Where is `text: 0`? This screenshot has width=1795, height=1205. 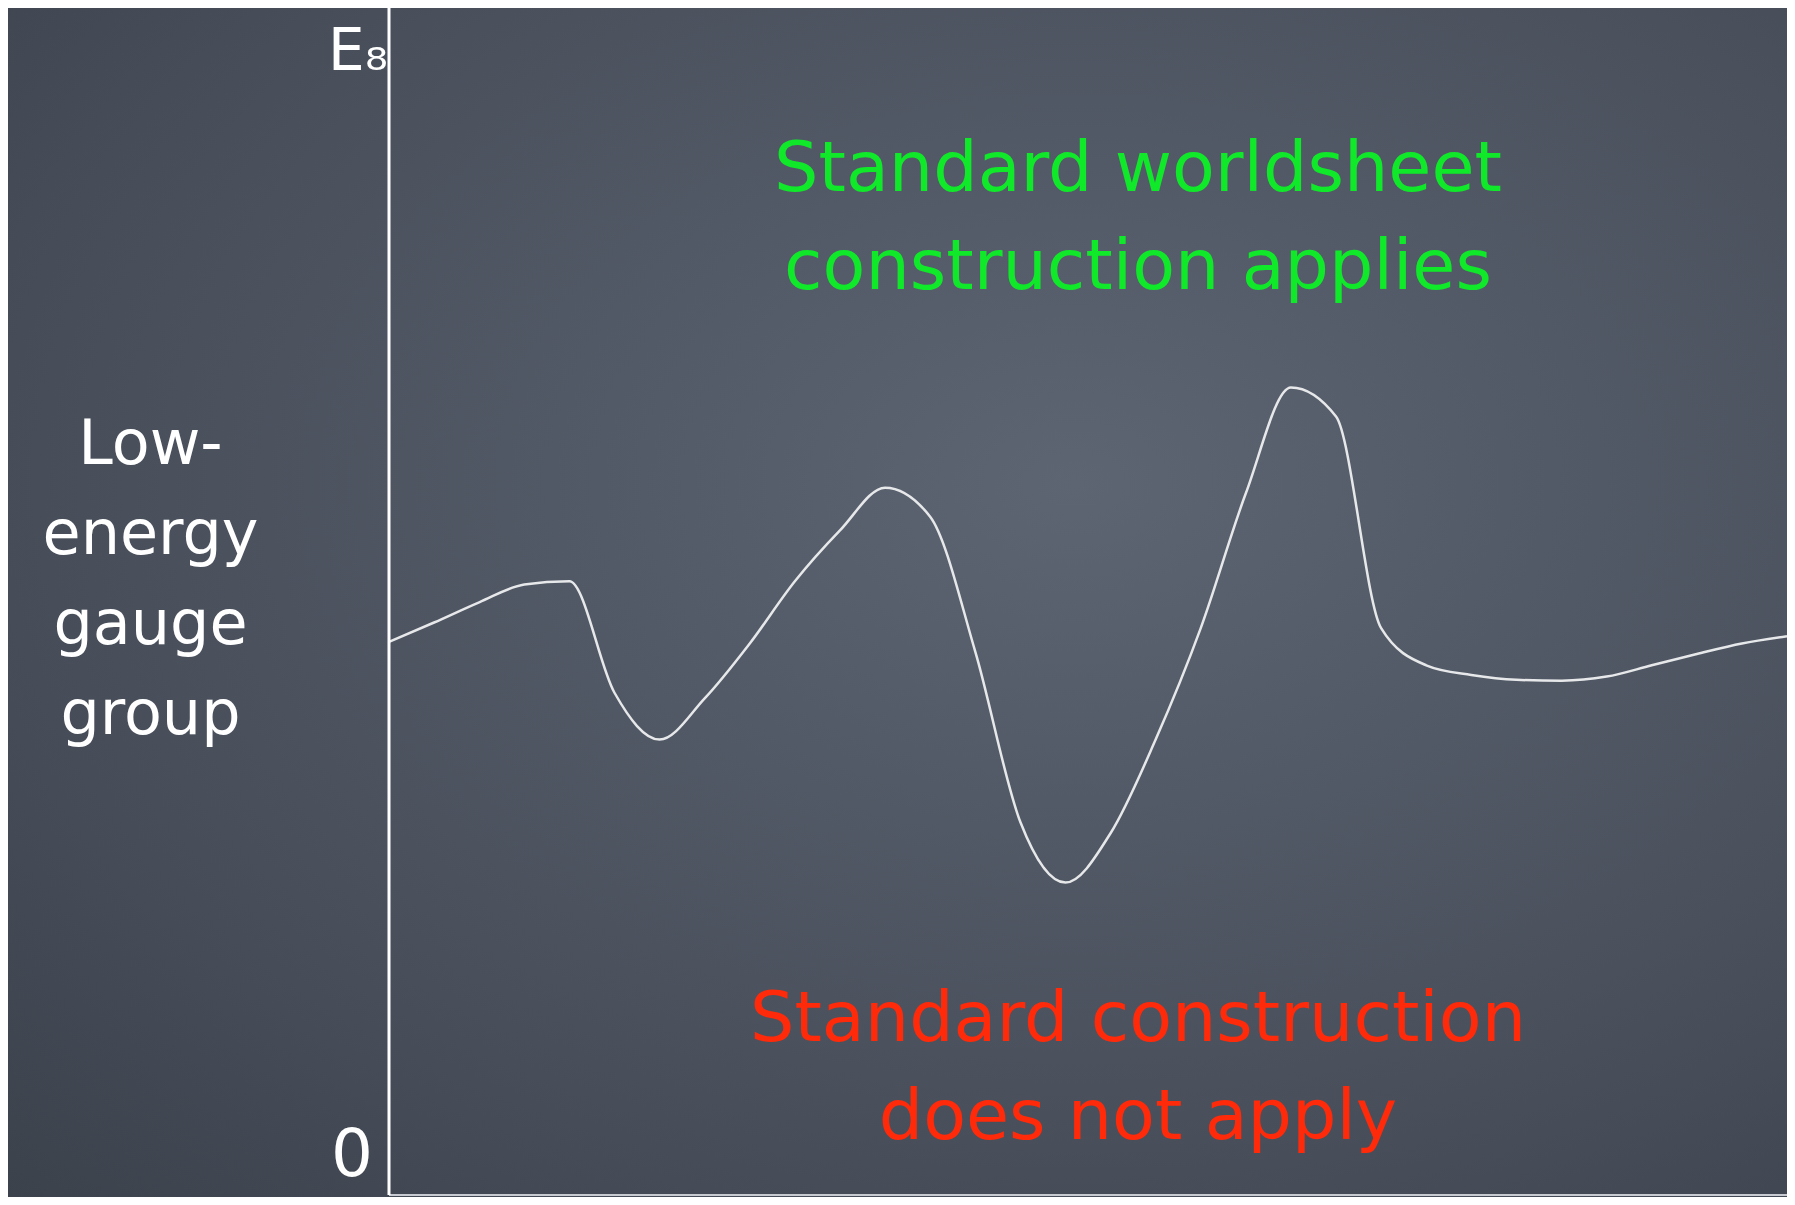 text: 0 is located at coordinates (351, 1154).